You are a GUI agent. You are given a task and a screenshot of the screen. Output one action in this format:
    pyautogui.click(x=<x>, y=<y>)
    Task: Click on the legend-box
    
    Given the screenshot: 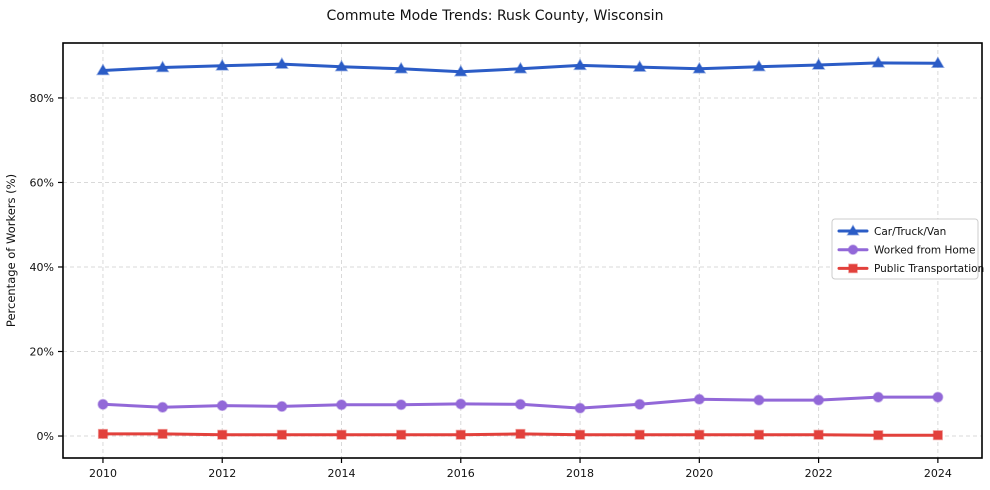 What is the action you would take?
    pyautogui.click(x=905, y=249)
    